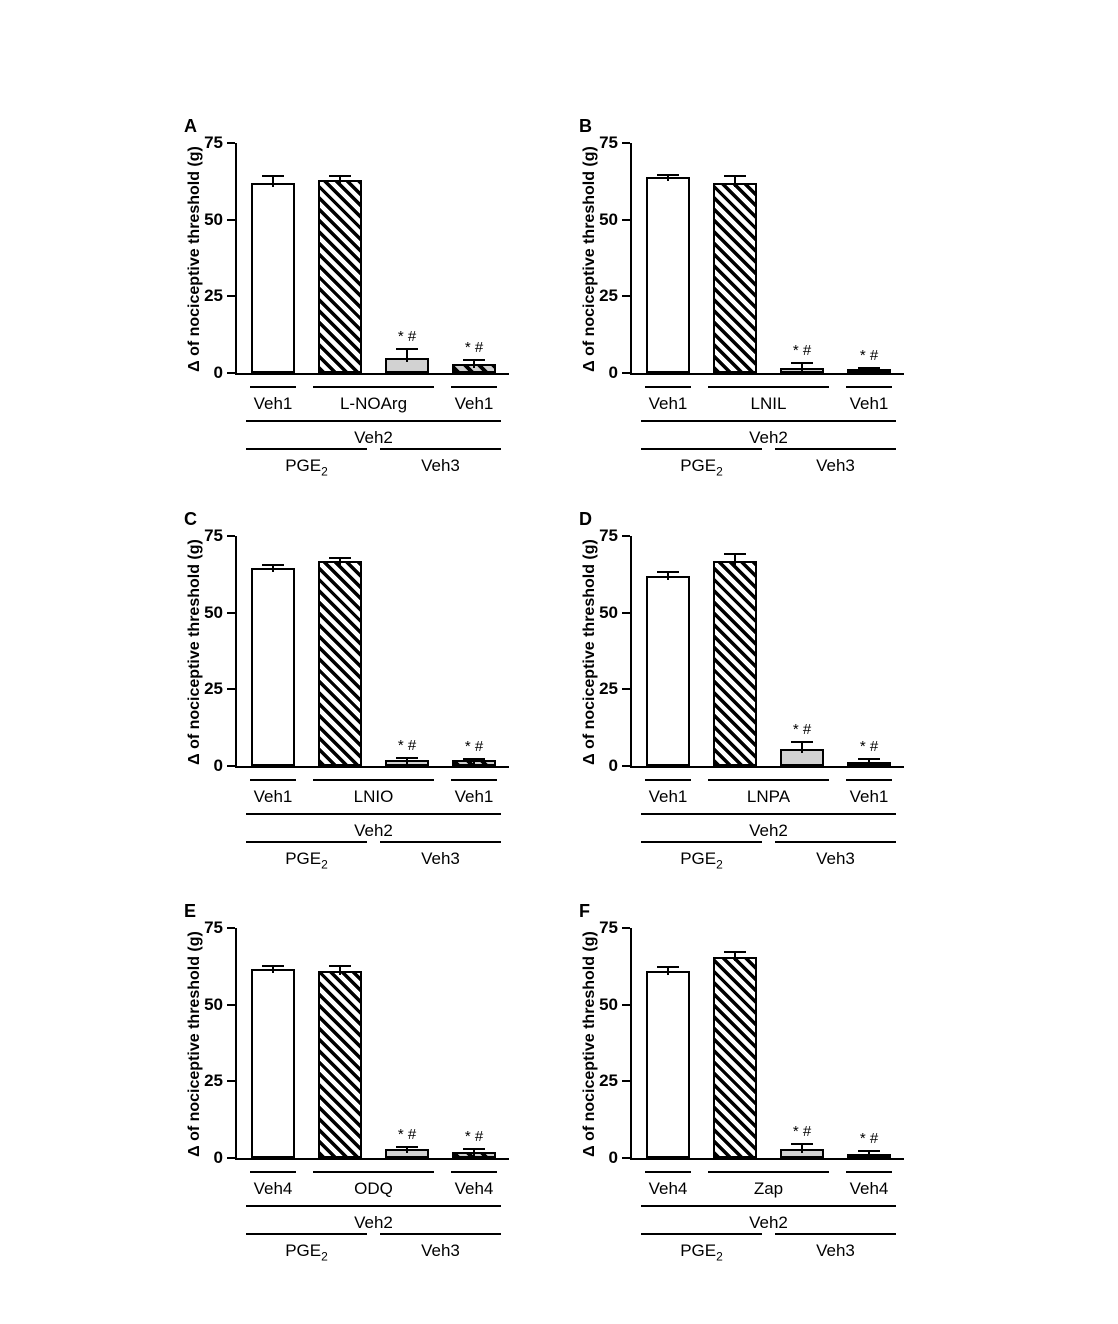  What do you see at coordinates (668, 1188) in the screenshot?
I see `group-label: Veh4` at bounding box center [668, 1188].